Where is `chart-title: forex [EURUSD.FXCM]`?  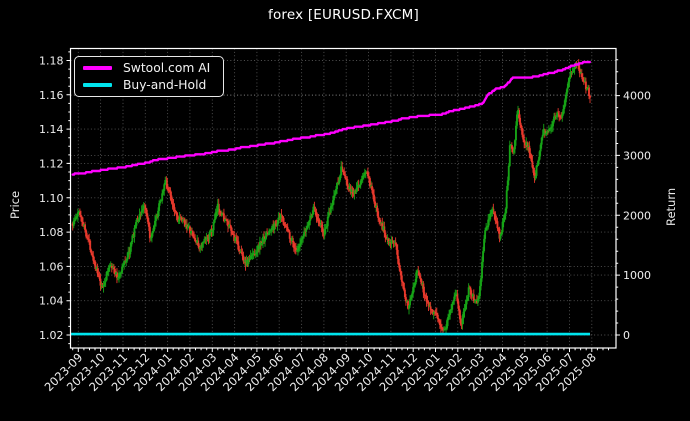
chart-title: forex [EURUSD.FXCM] is located at coordinates (343, 15).